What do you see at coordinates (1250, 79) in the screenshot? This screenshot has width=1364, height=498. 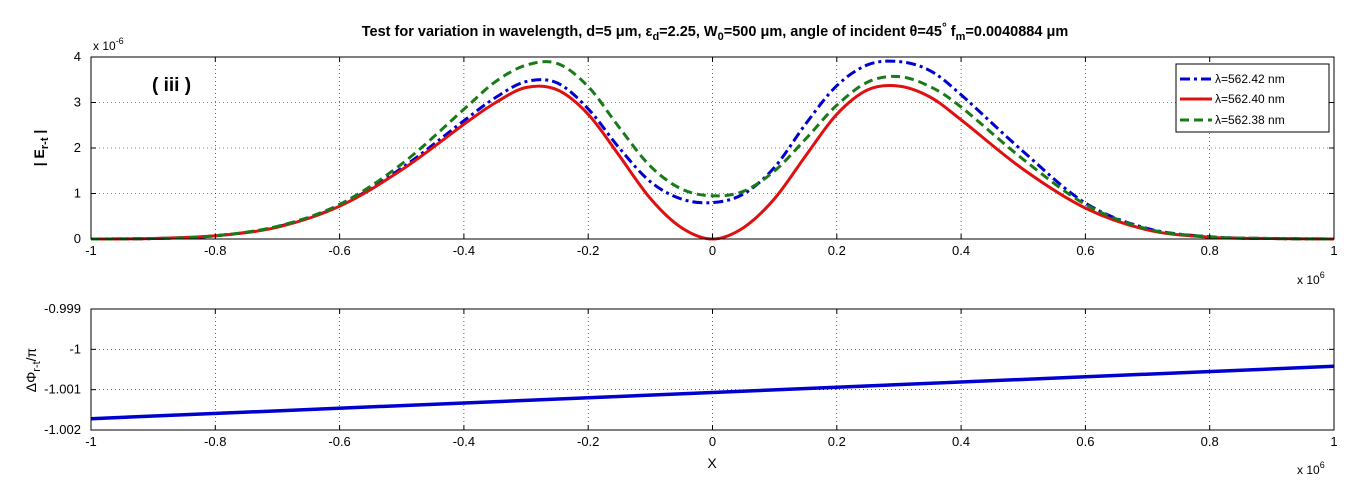 I see `legend-label-blue: λ=562.42 nm` at bounding box center [1250, 79].